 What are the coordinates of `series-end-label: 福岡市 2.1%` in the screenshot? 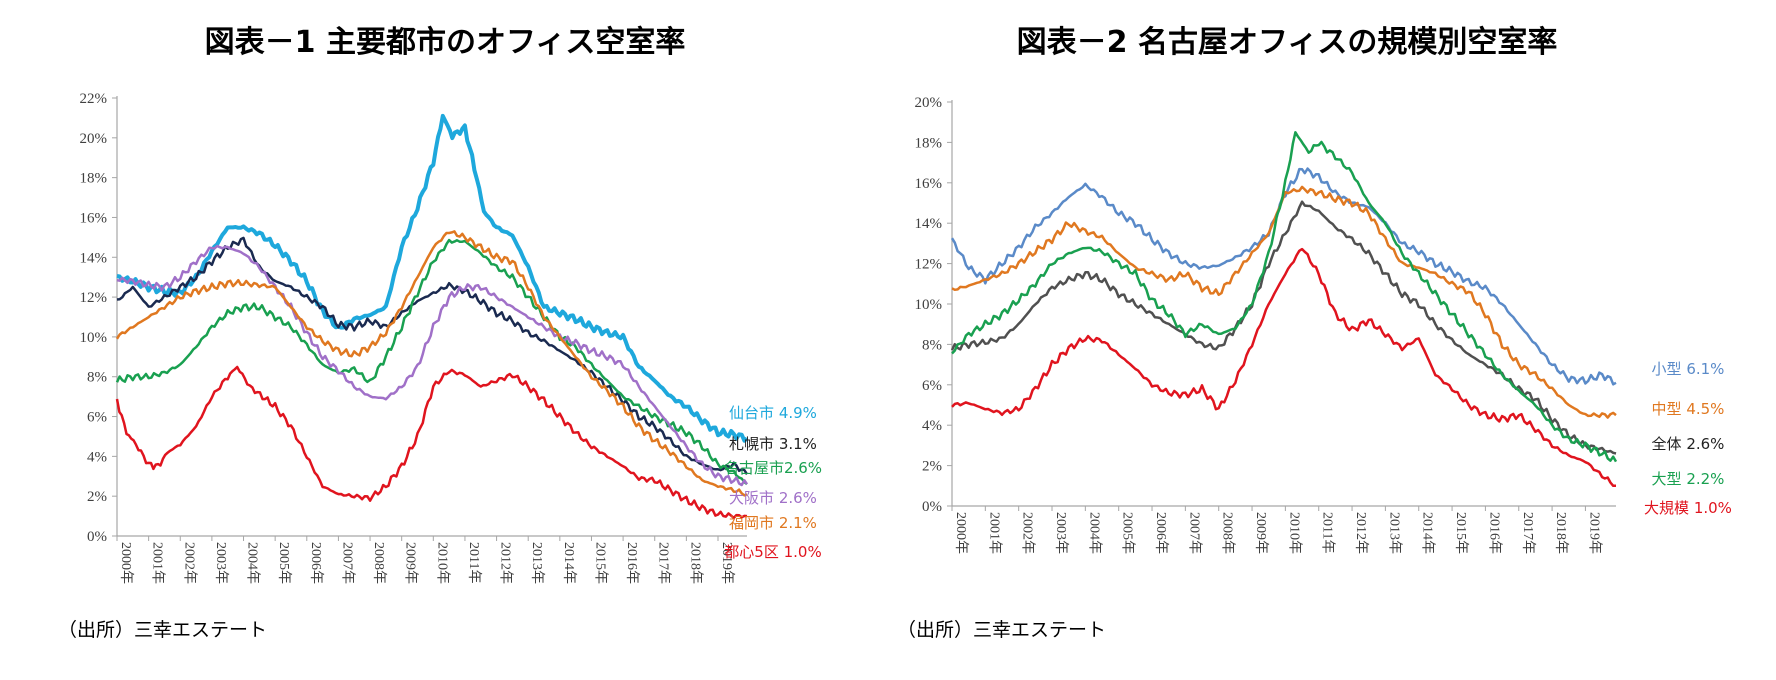 It's located at (773, 523).